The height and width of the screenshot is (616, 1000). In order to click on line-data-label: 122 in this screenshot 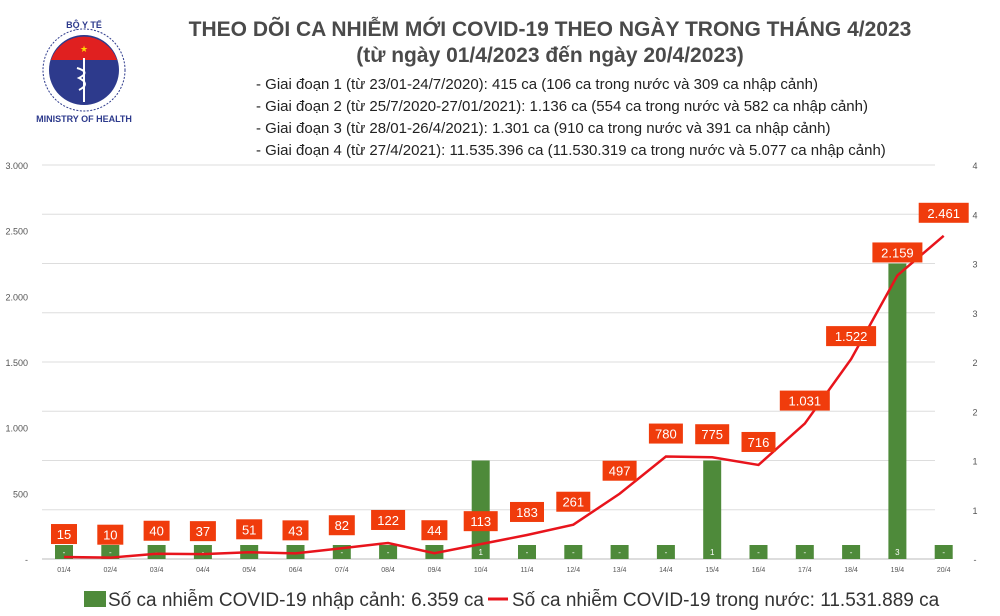, I will do `click(388, 520)`.